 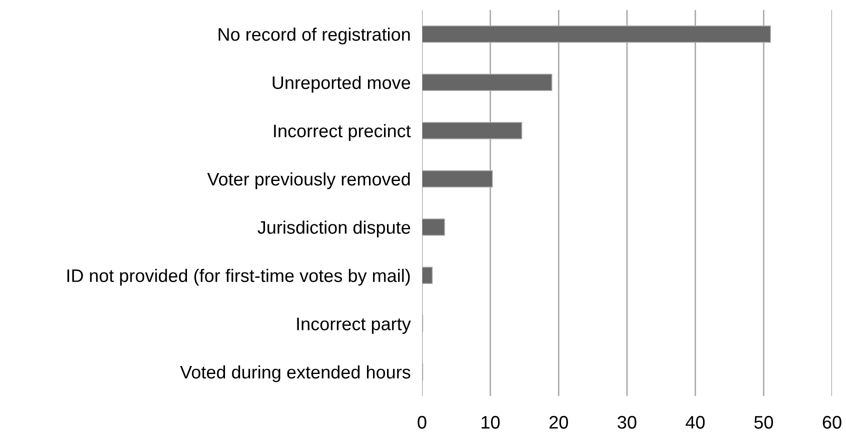 I want to click on y-tick-label: Voted during extended hours, so click(x=295, y=373).